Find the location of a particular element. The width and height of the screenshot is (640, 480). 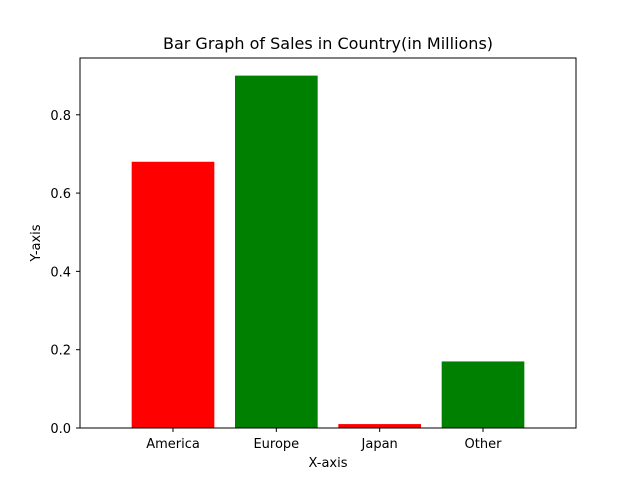

x-tick-label-japan: Japan is located at coordinates (379, 444).